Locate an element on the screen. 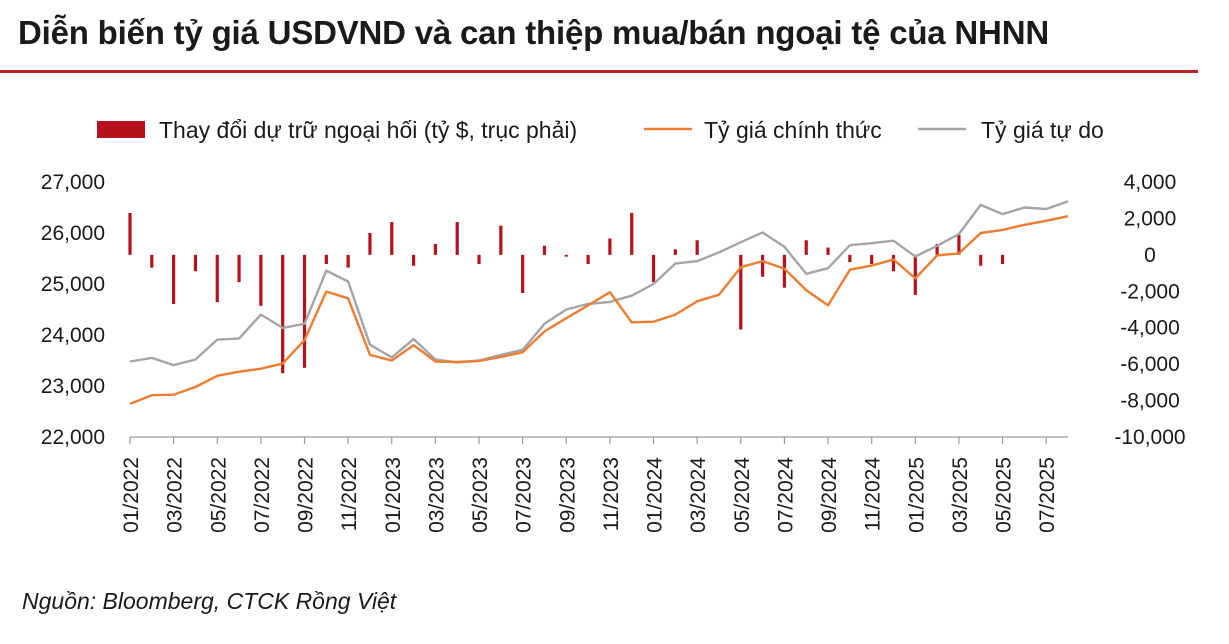 The height and width of the screenshot is (644, 1229). y-right-tick-label: -2,000 is located at coordinates (1150, 291).